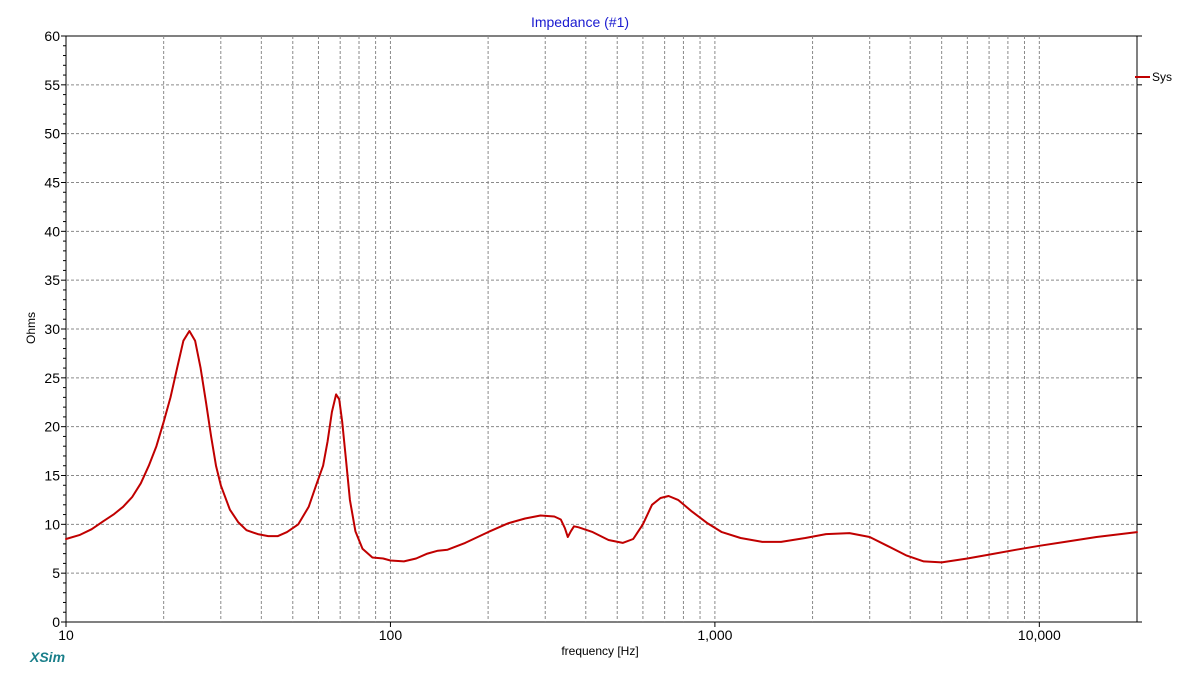  I want to click on y-tick-label: 10, so click(52, 524).